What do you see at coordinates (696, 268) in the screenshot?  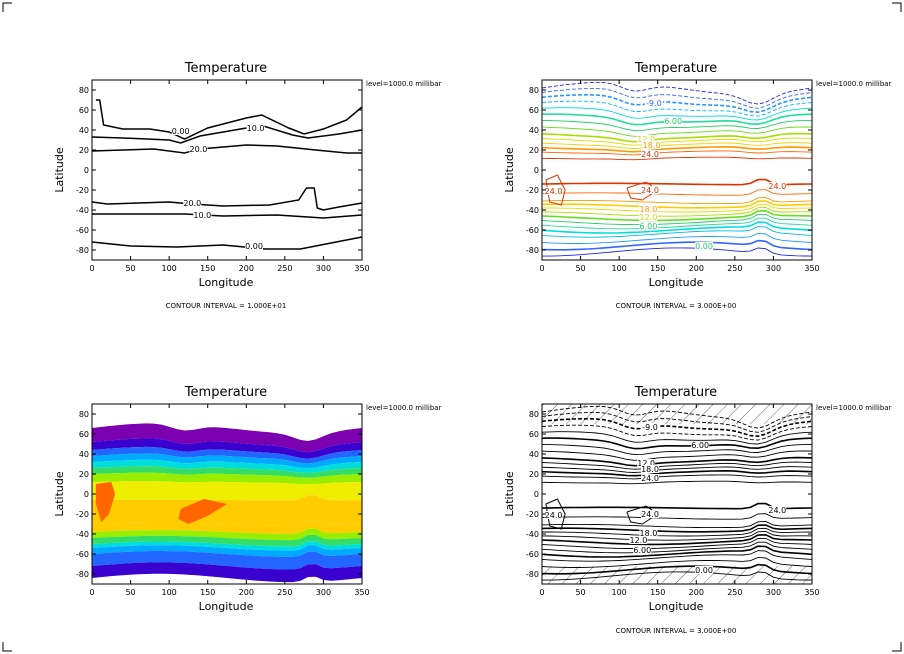 I see `x-tick-label: 200` at bounding box center [696, 268].